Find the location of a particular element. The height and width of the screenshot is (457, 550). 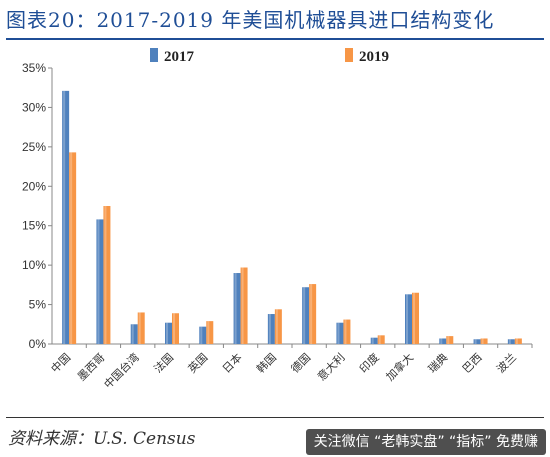

watermark-banner: 关注微信 “老韩实盘” “指标” 免费赚 is located at coordinates (425, 442).